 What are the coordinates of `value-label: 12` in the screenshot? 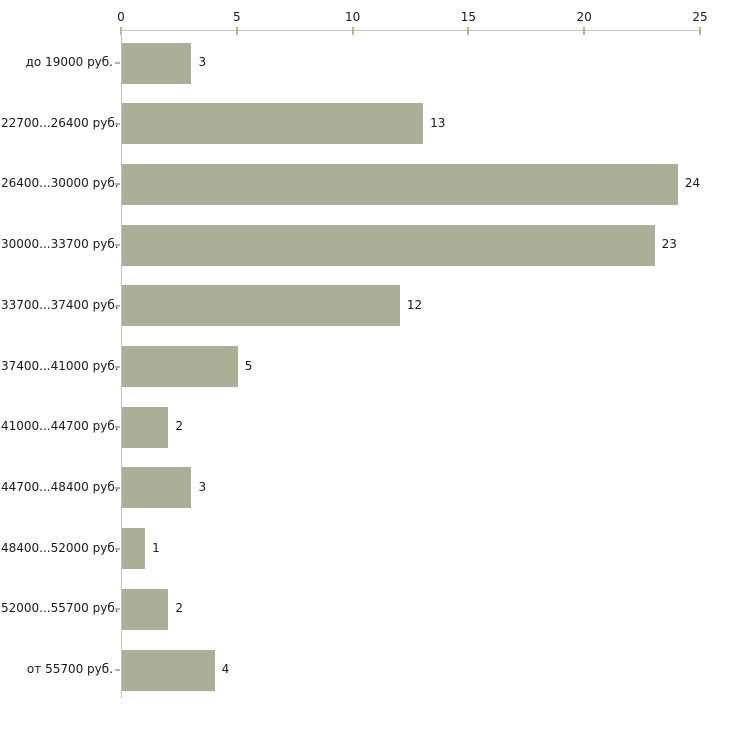 It's located at (414, 304).